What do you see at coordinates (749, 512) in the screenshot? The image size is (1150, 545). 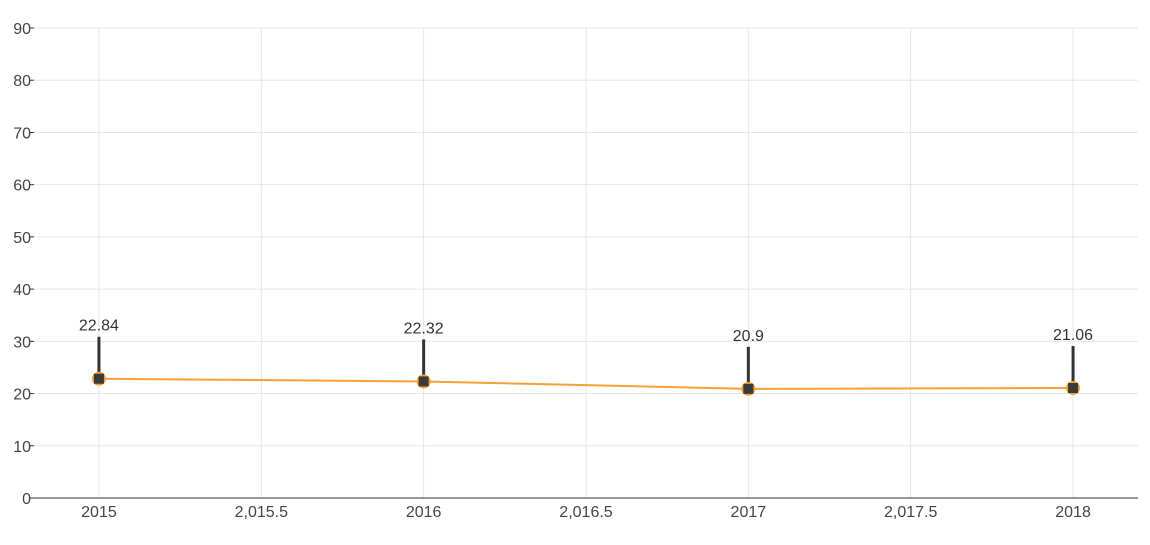 I see `x-tick-label: 2017` at bounding box center [749, 512].